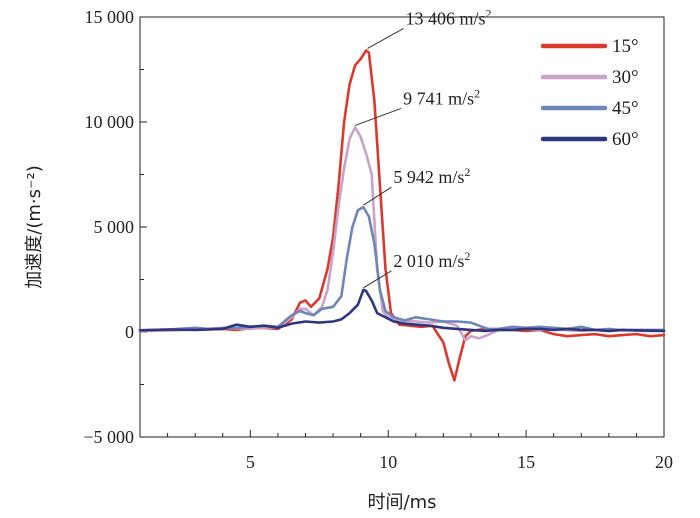 This screenshot has width=700, height=518. What do you see at coordinates (110, 122) in the screenshot?
I see `y-tick-label: 10 000` at bounding box center [110, 122].